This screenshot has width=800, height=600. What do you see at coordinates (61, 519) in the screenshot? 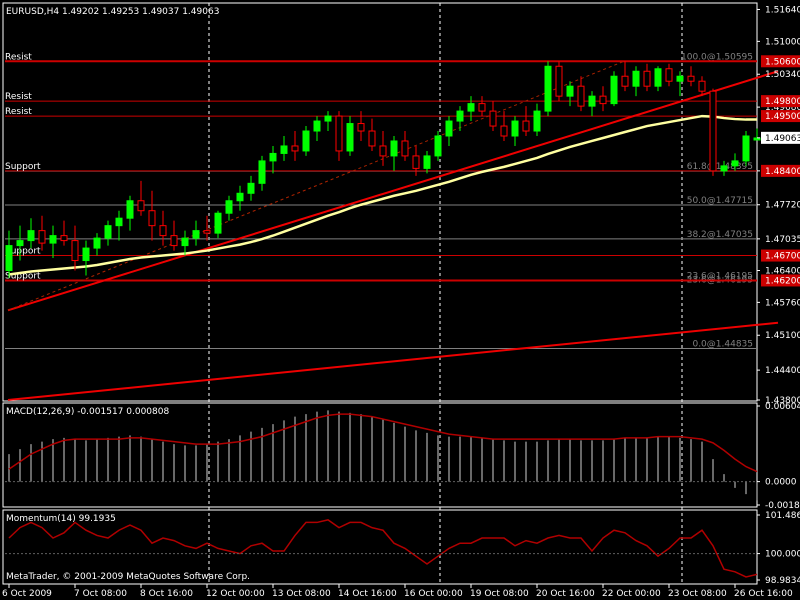
I see `momentum-title: Momentum(14) 99.1935` at bounding box center [61, 519].